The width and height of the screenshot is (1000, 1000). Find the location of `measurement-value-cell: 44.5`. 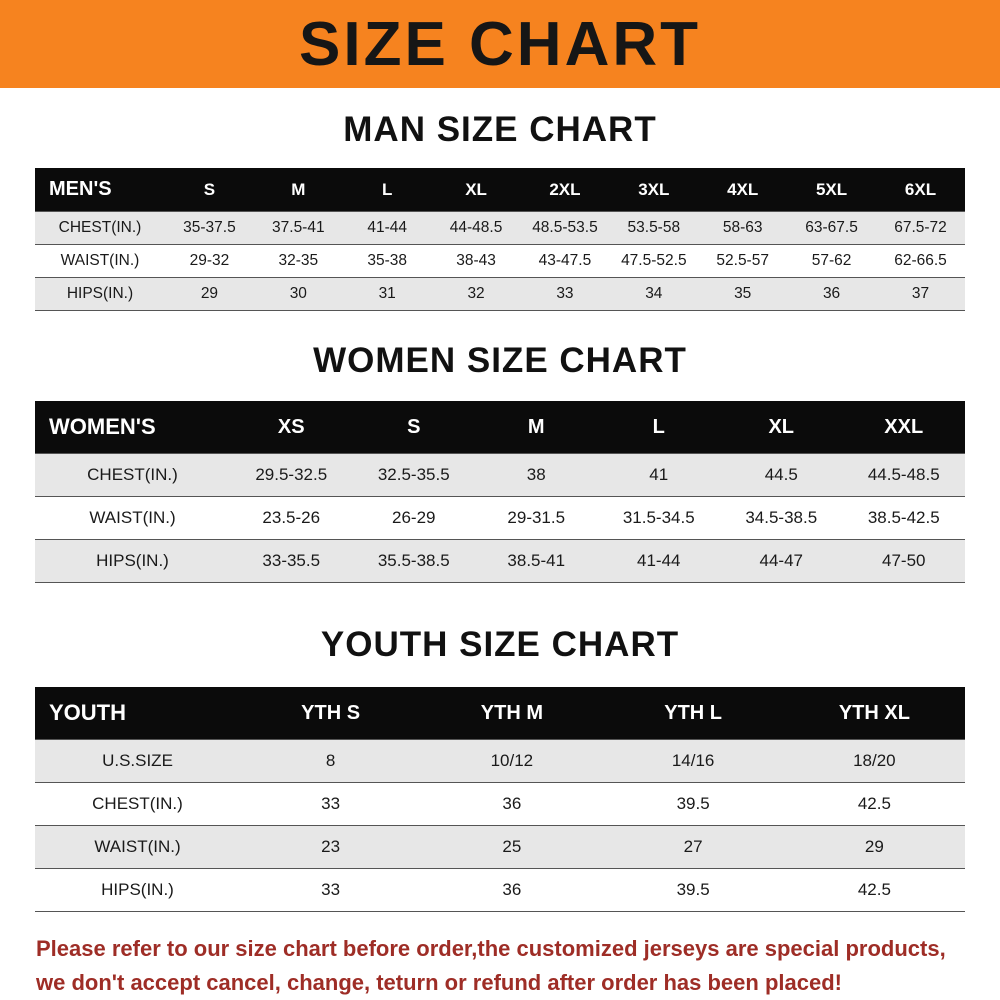

measurement-value-cell: 44.5 is located at coordinates (781, 475).